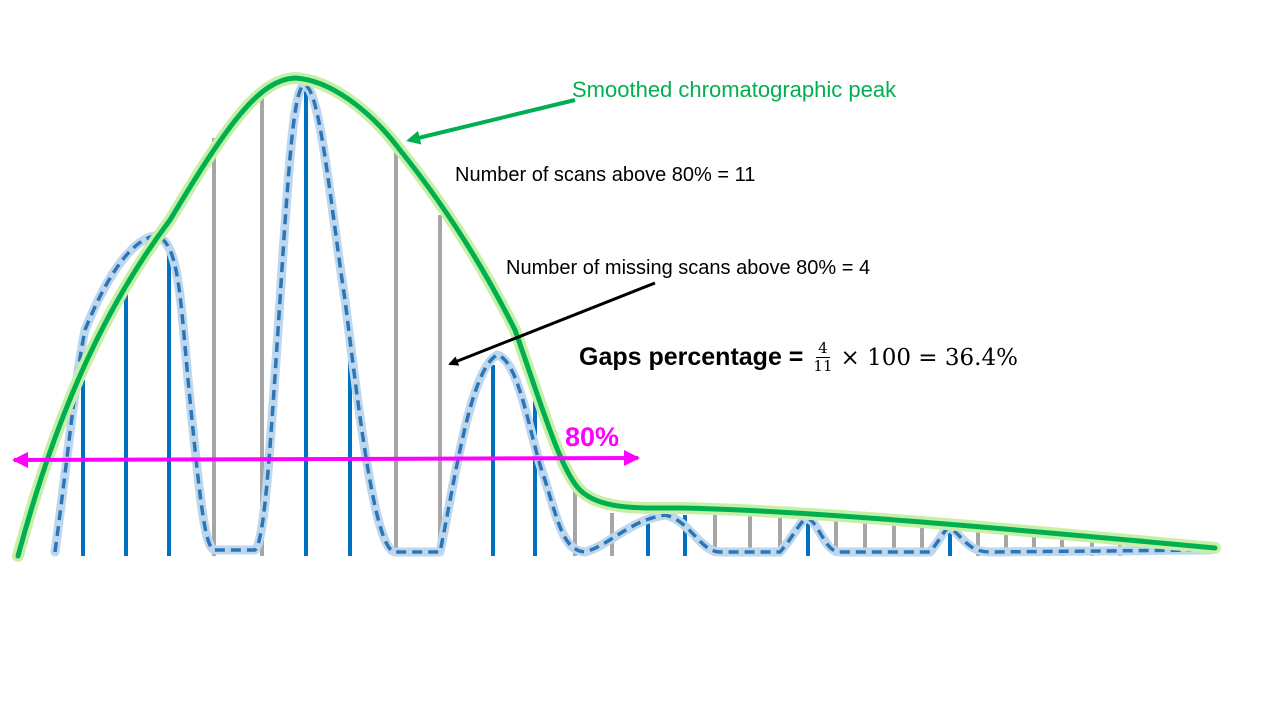 The height and width of the screenshot is (720, 1280). Describe the element at coordinates (823, 366) in the screenshot. I see `gaps-denominator: 11` at that location.